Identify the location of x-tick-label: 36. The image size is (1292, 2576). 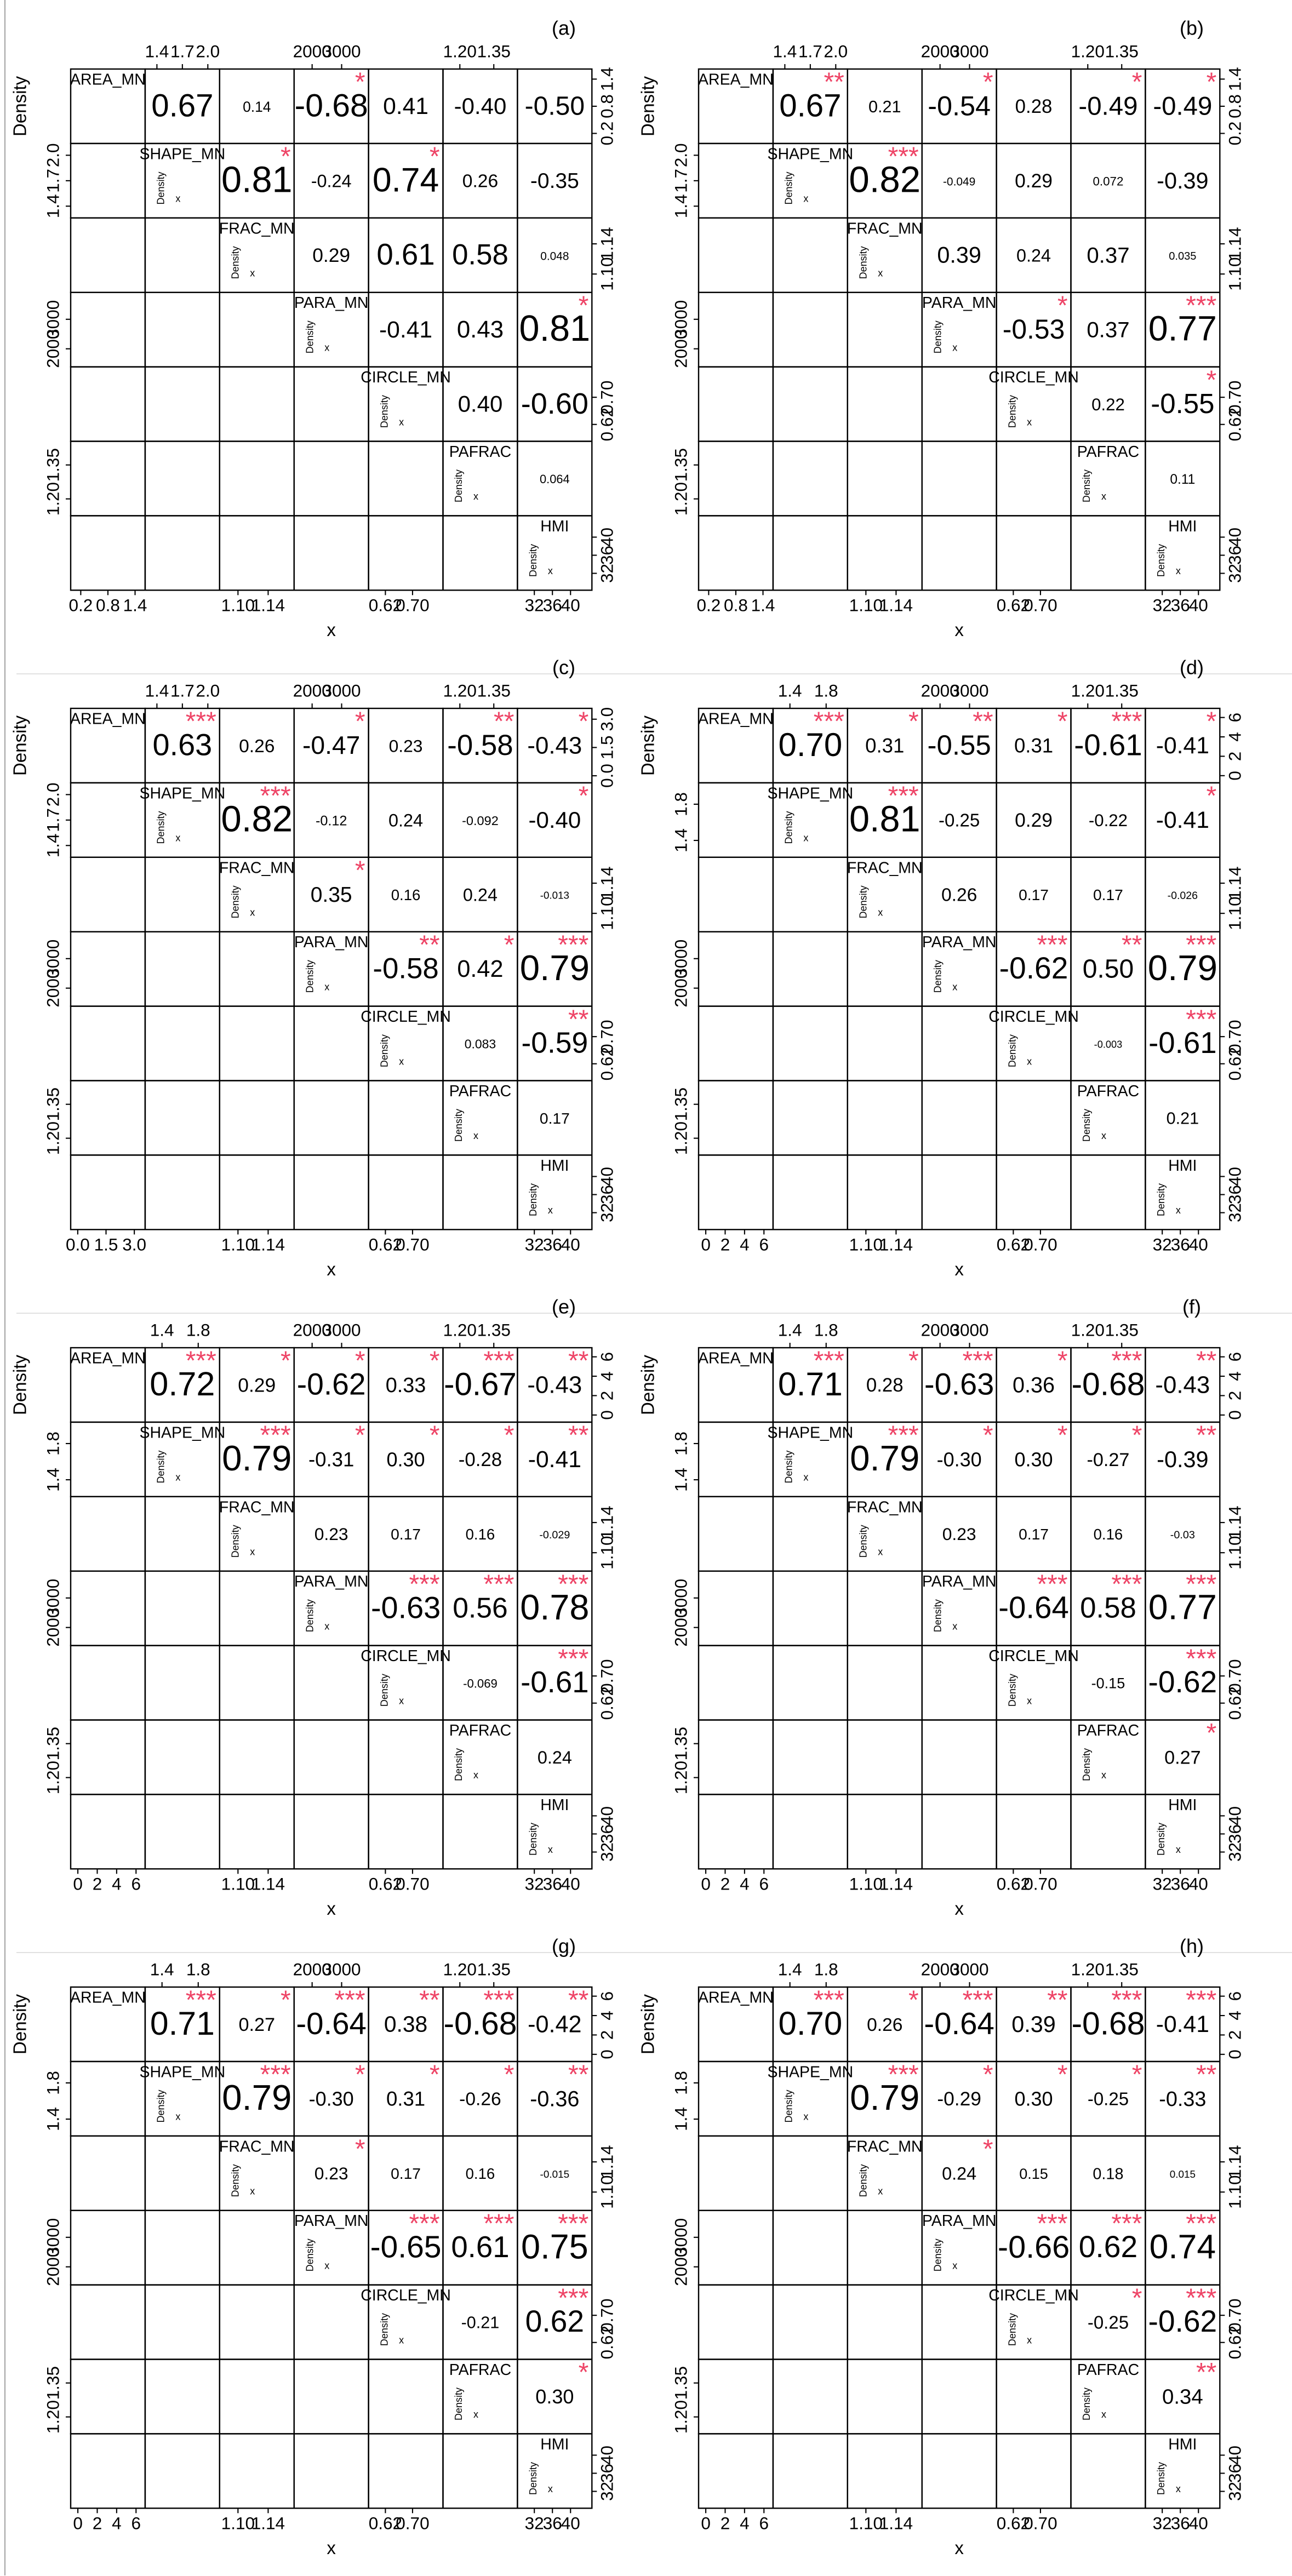
(552, 2523).